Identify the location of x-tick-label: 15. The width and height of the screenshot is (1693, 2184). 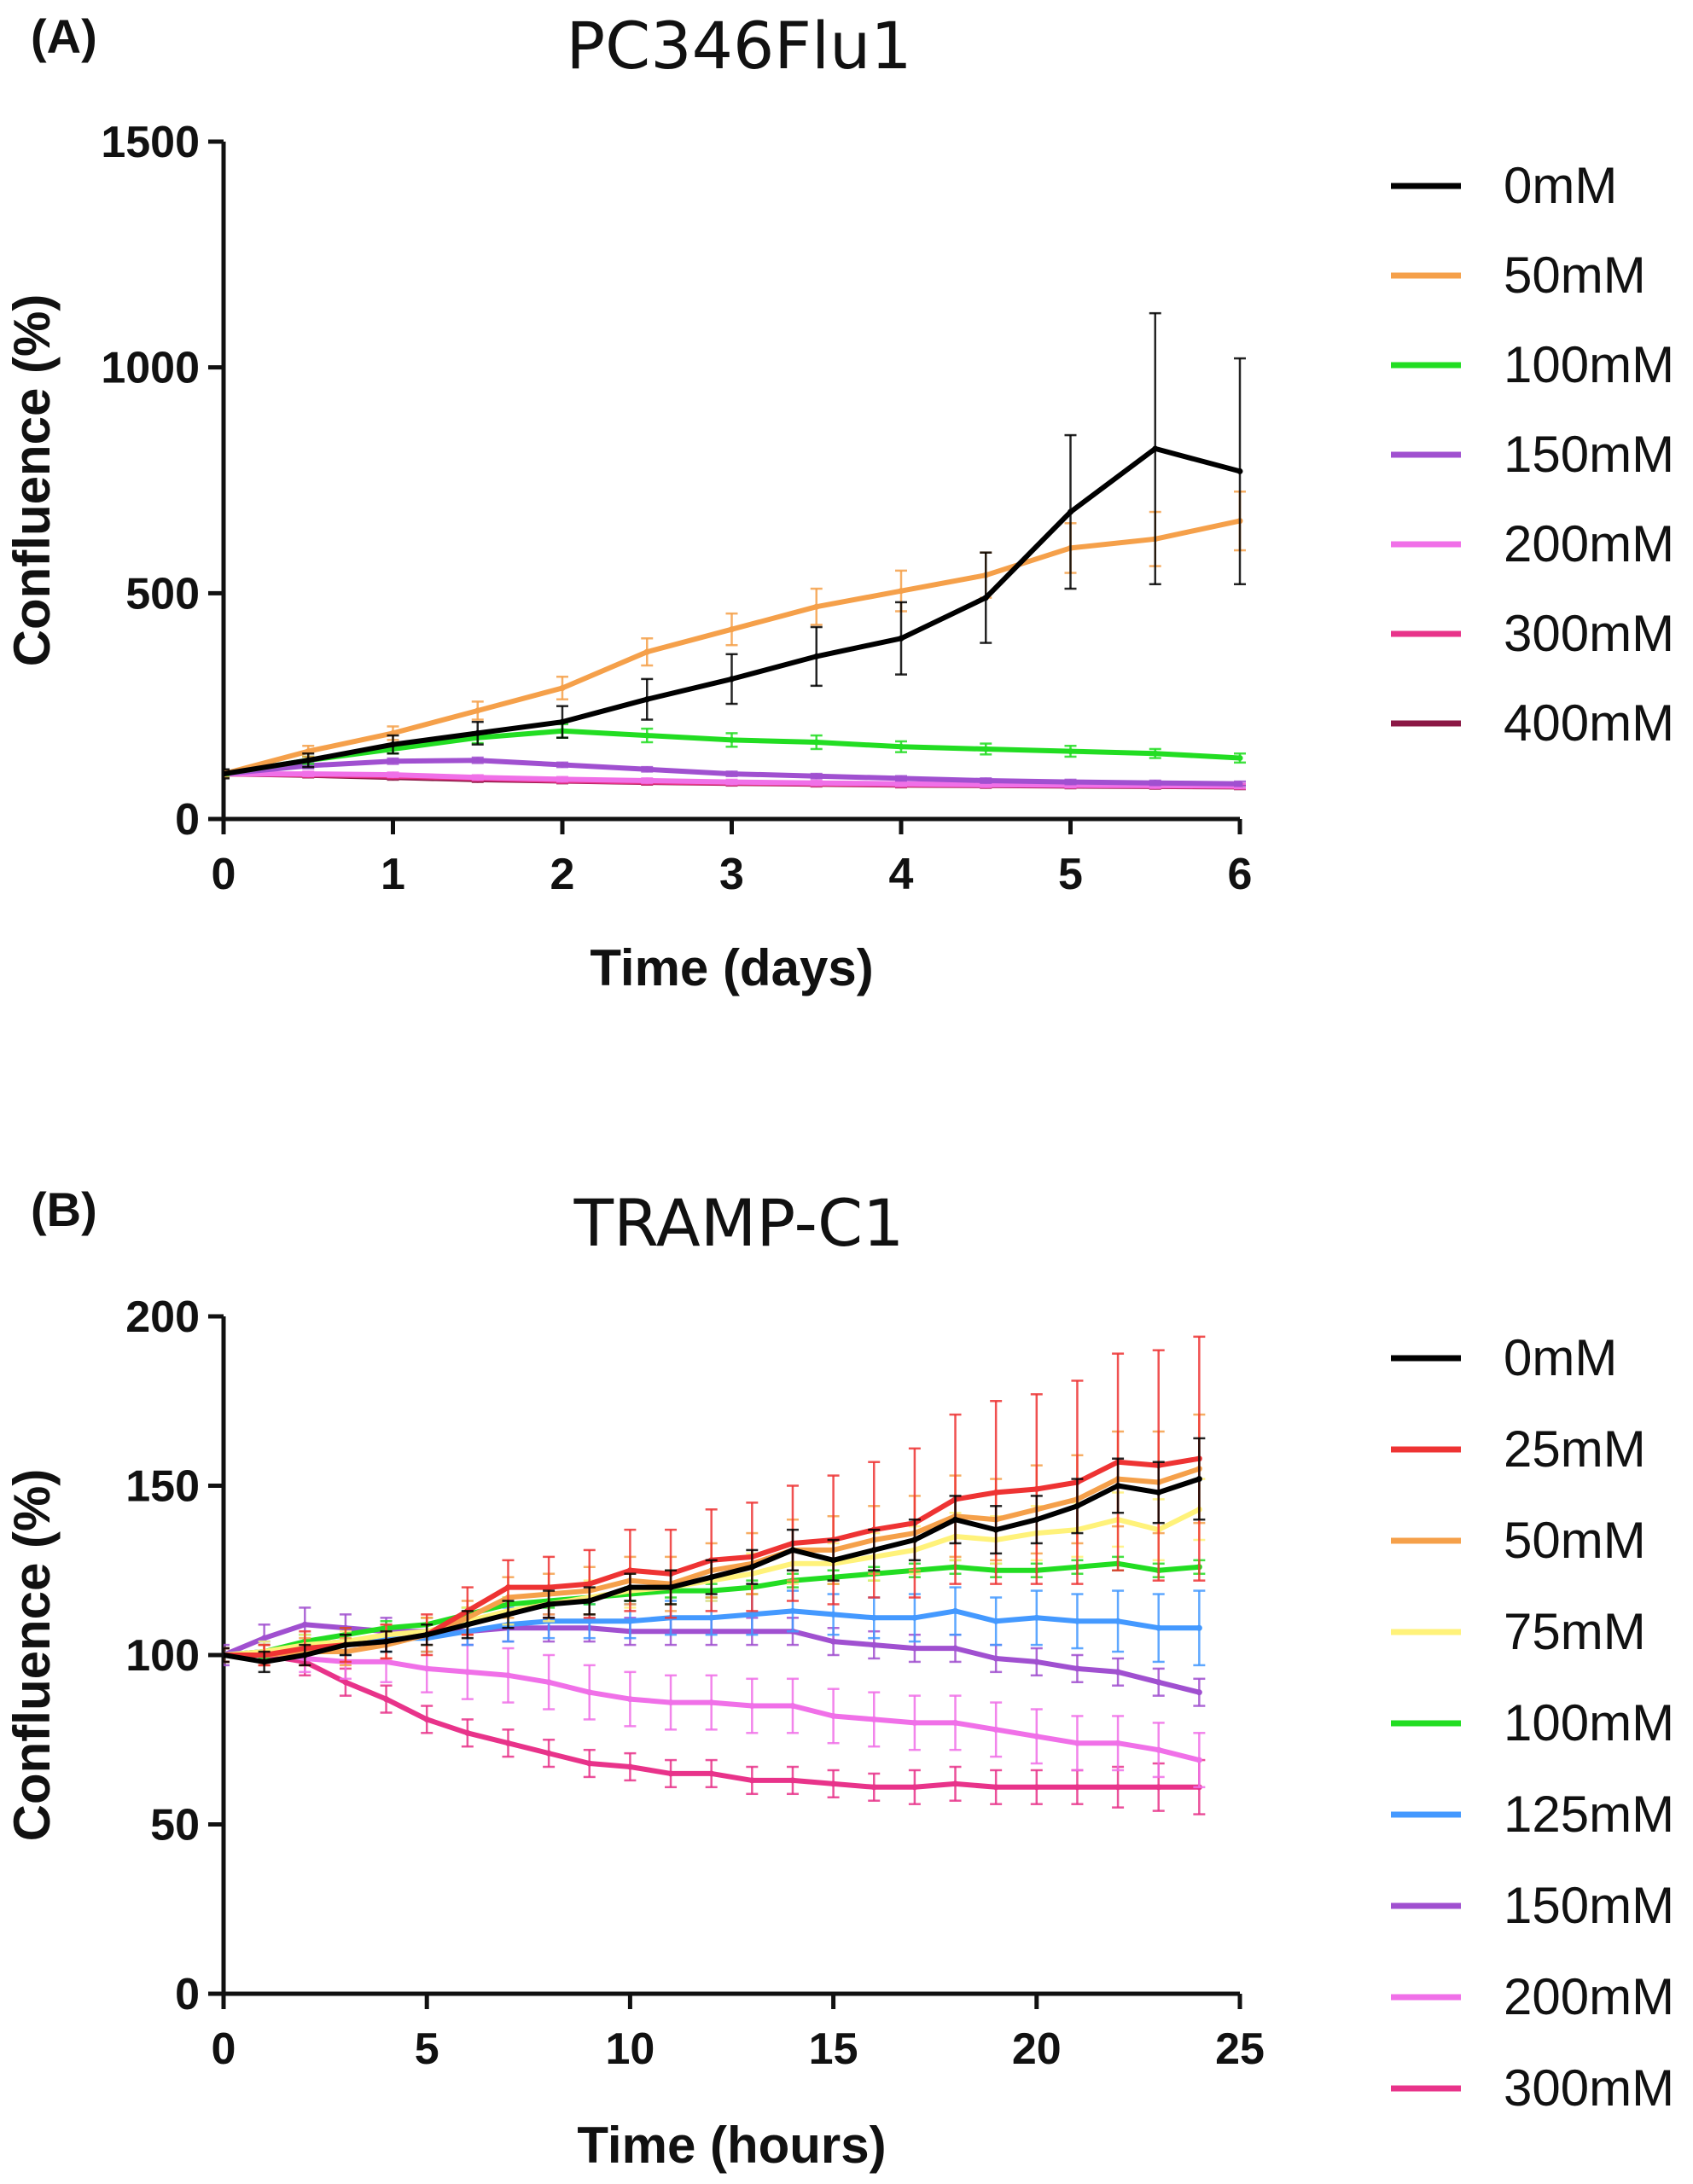
(833, 2049).